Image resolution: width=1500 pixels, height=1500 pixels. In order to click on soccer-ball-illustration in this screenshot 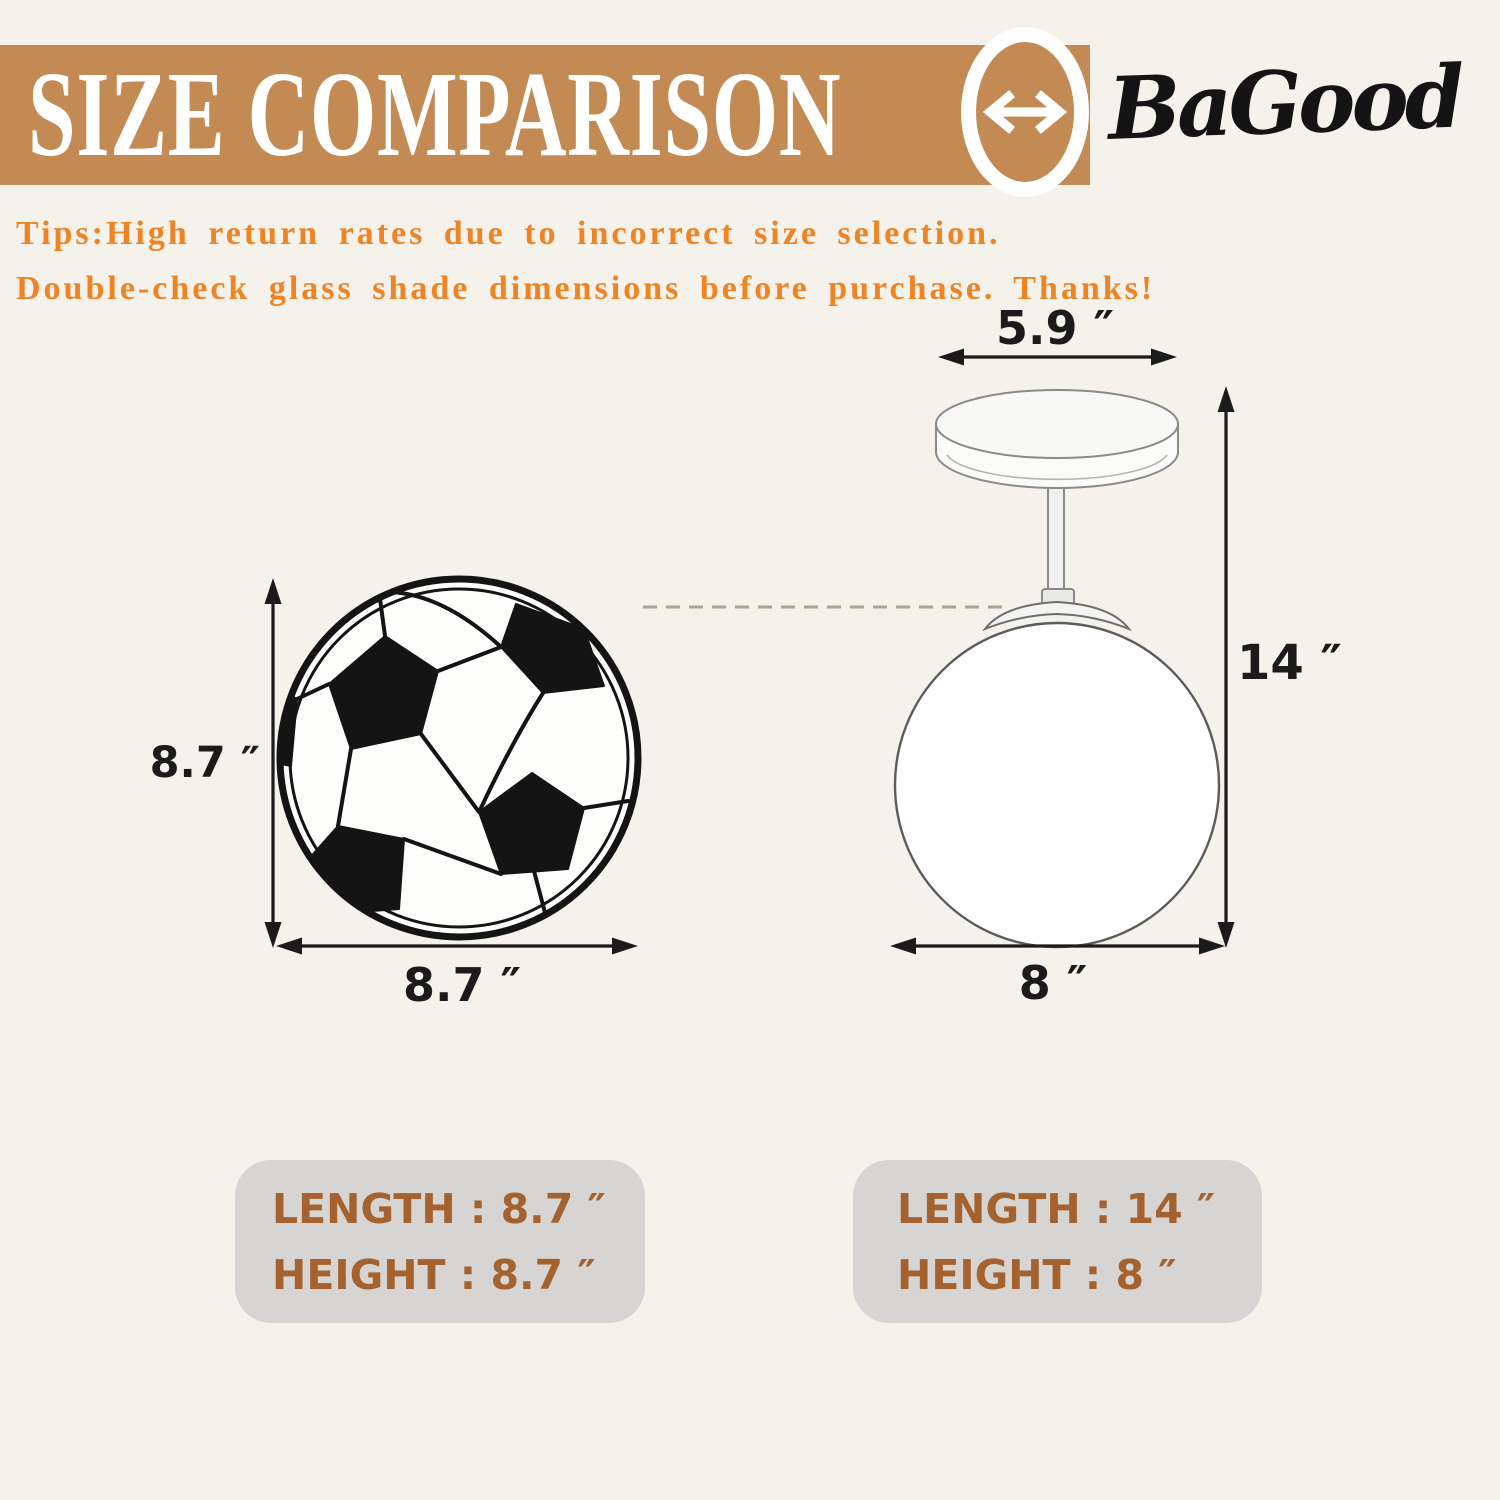, I will do `click(459, 758)`.